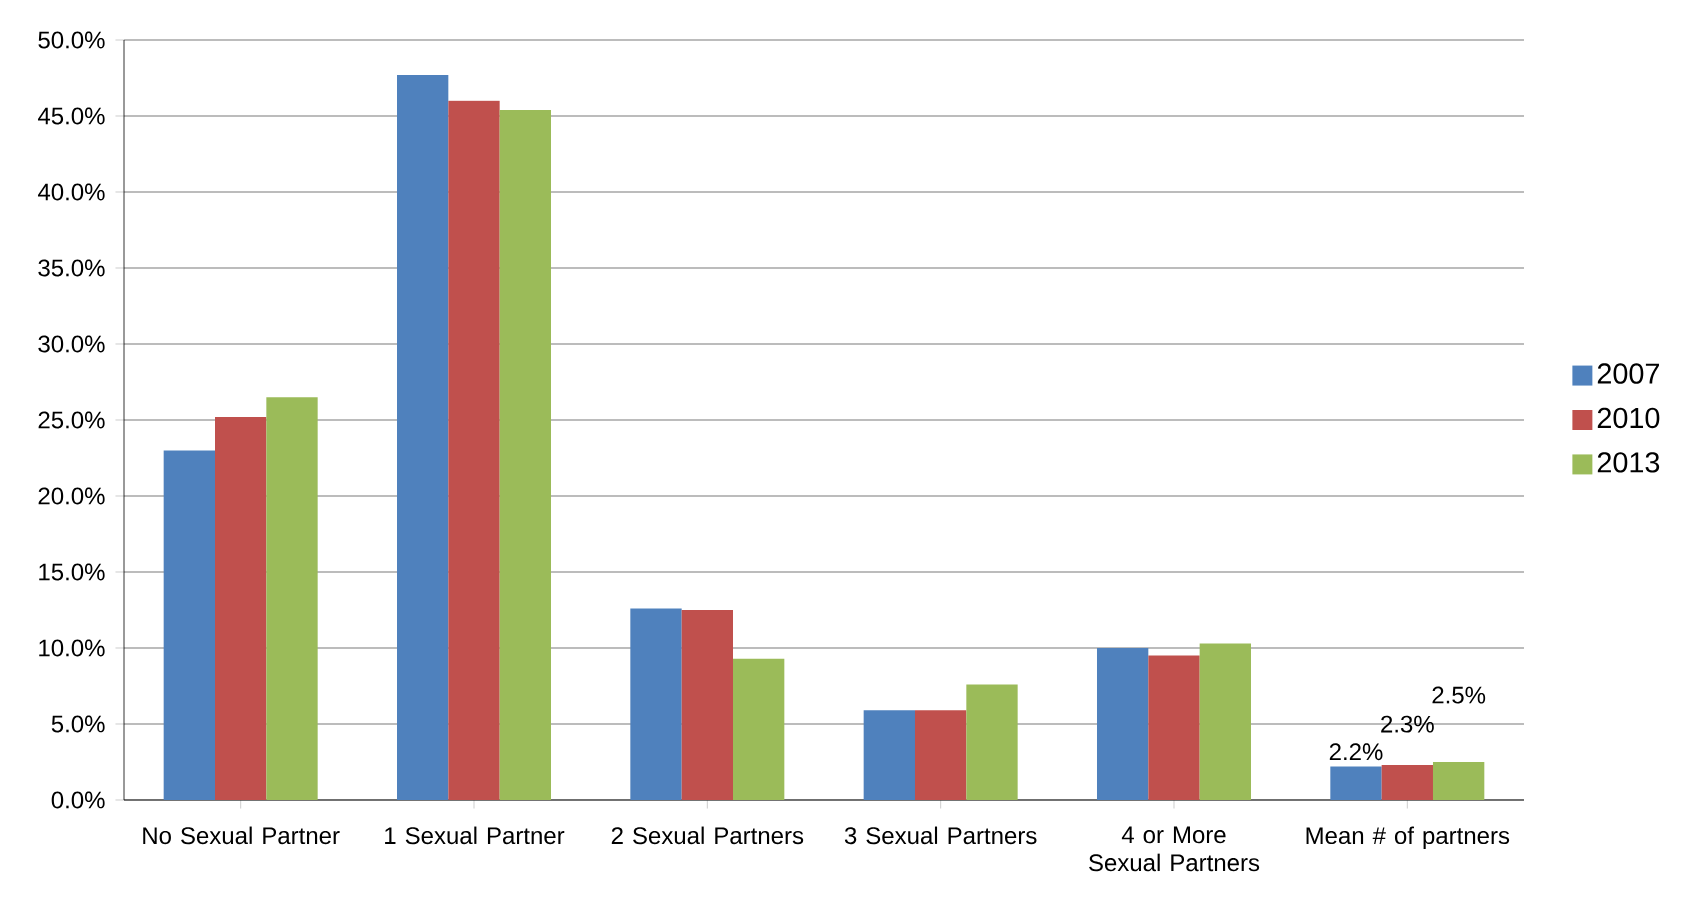  I want to click on x-tick-label: Mean # of partners, so click(1408, 837).